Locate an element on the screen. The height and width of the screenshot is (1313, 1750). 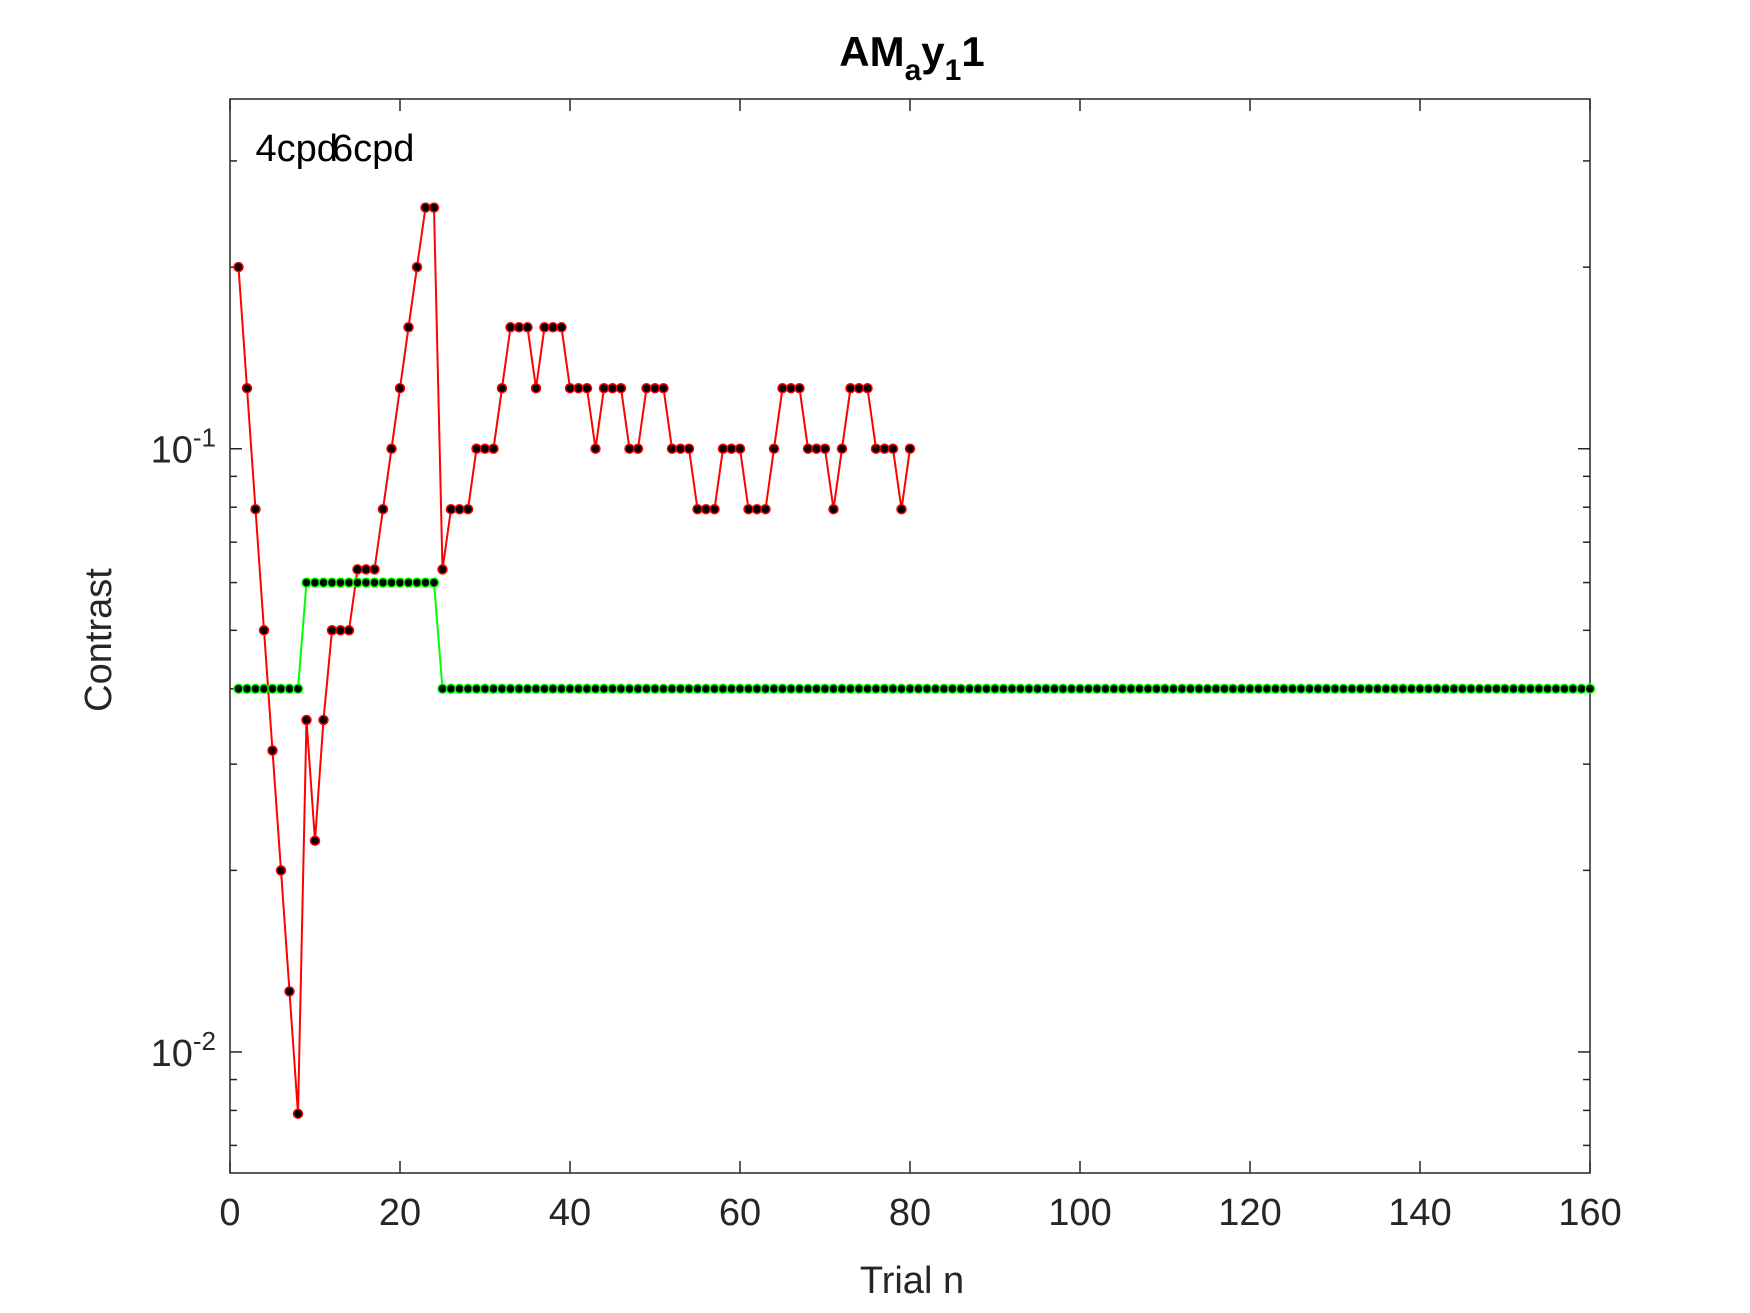
chart-title: AMay11 is located at coordinates (911, 57).